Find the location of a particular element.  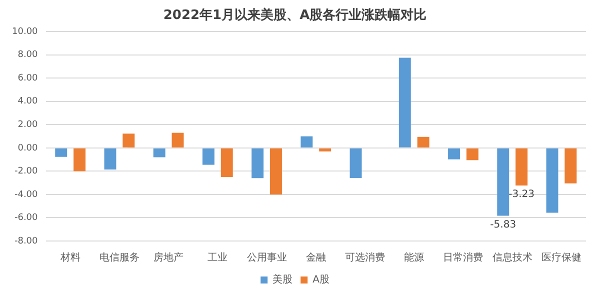

legend-label: 美股 is located at coordinates (282, 280).